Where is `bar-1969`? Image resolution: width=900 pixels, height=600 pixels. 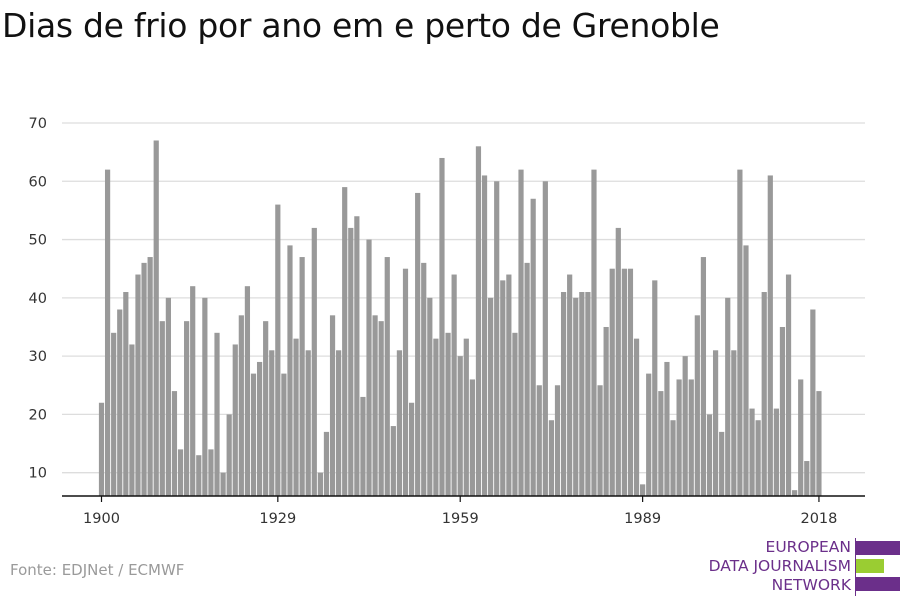
bar-1969 is located at coordinates (521, 332).